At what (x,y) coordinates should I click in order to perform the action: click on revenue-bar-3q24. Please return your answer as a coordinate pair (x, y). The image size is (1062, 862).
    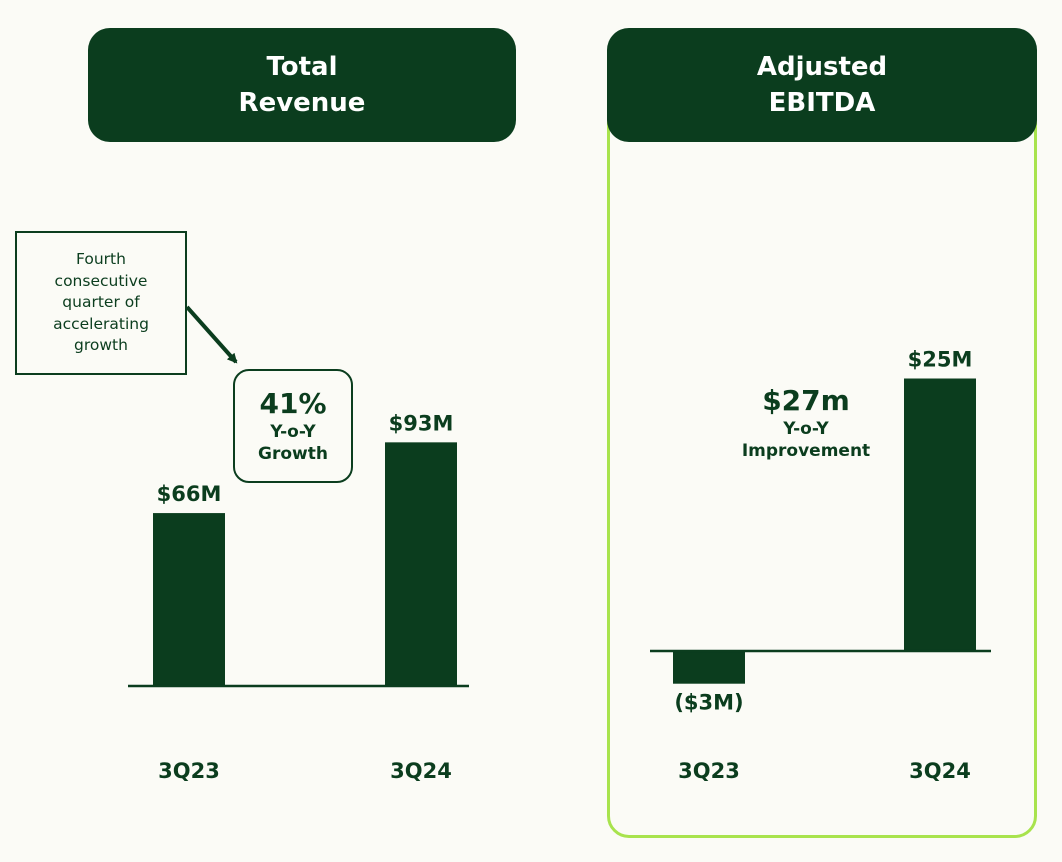
    Looking at the image, I should click on (421, 564).